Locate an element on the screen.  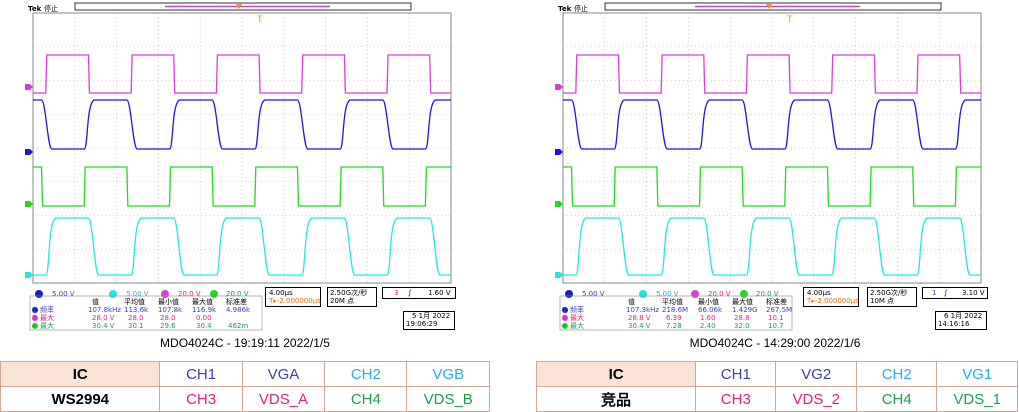
meas-cell: 107.8k is located at coordinates (170, 310).